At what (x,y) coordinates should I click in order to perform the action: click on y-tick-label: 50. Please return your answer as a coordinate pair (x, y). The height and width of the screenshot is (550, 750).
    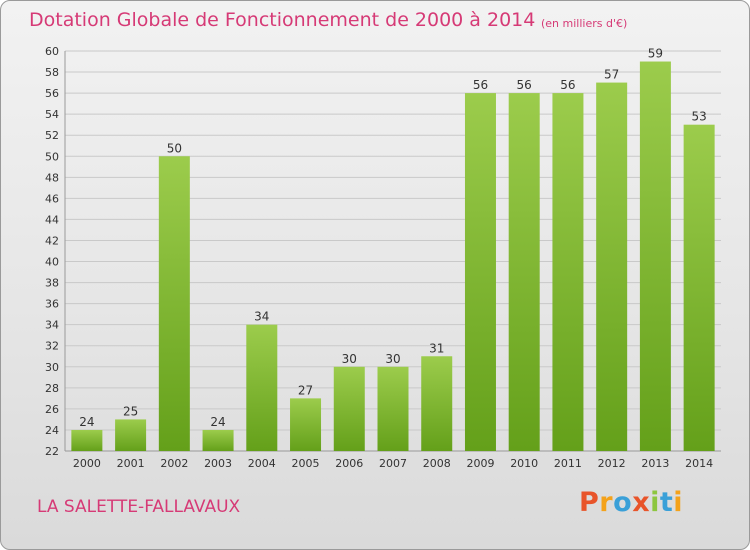
    Looking at the image, I should click on (52, 156).